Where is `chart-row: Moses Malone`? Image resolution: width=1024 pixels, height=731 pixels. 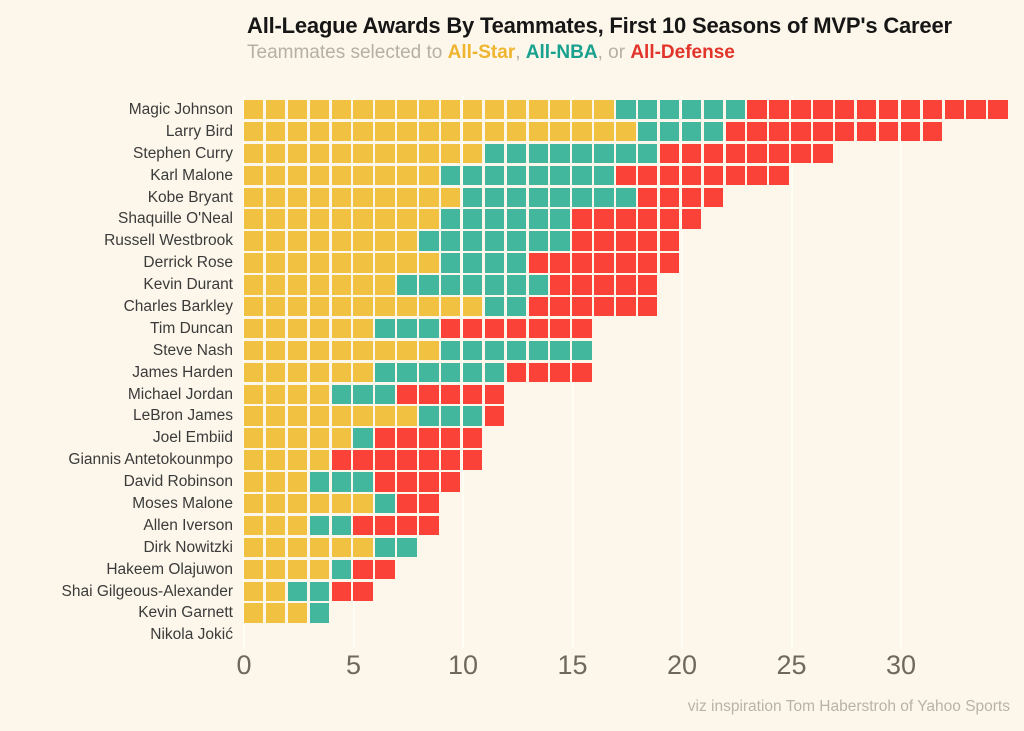
chart-row: Moses Malone is located at coordinates (520, 505).